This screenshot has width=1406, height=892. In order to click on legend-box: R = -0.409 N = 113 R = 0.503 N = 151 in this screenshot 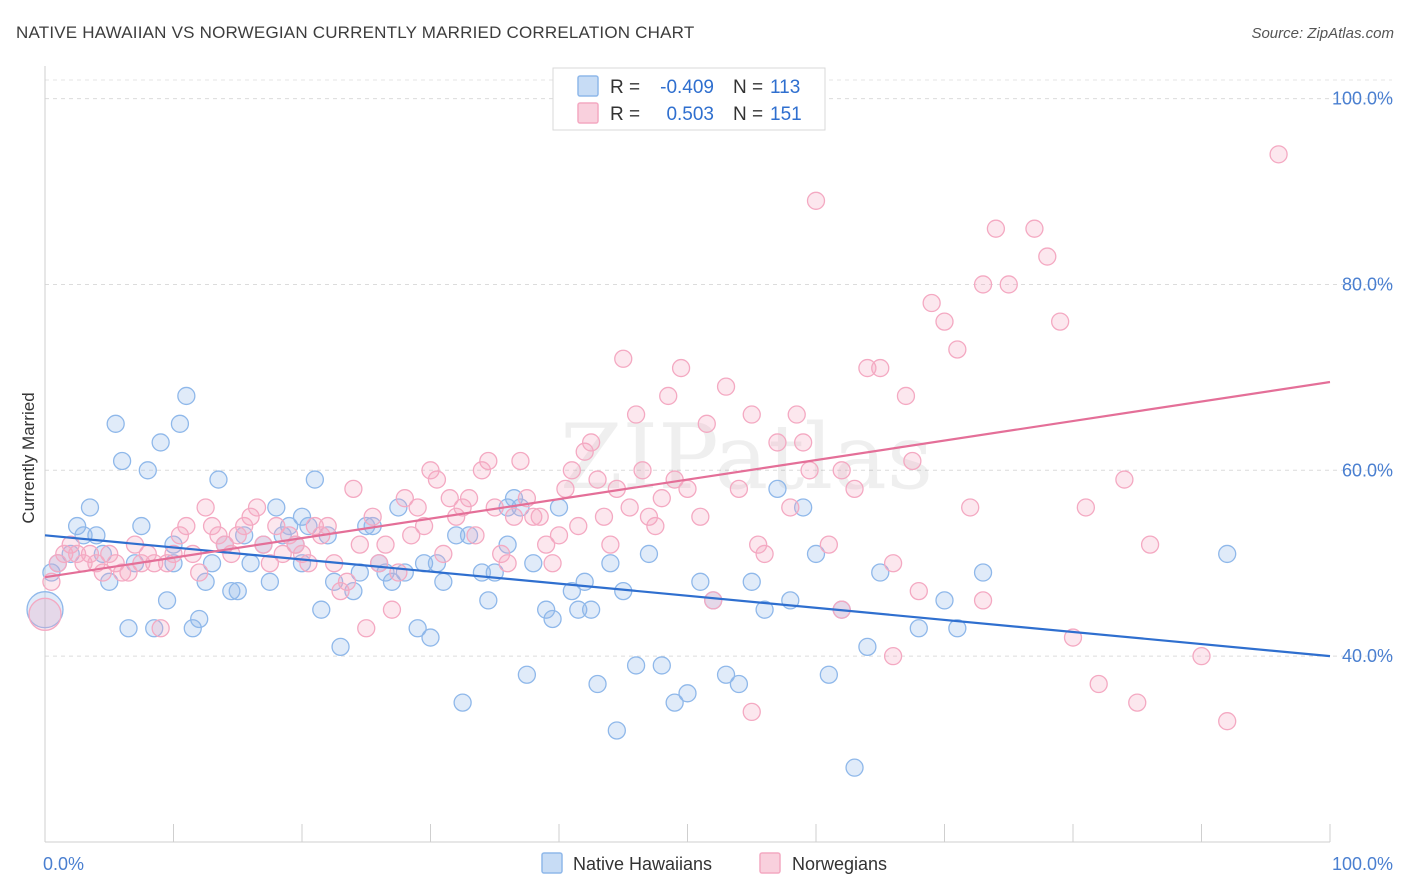, I will do `click(689, 99)`.